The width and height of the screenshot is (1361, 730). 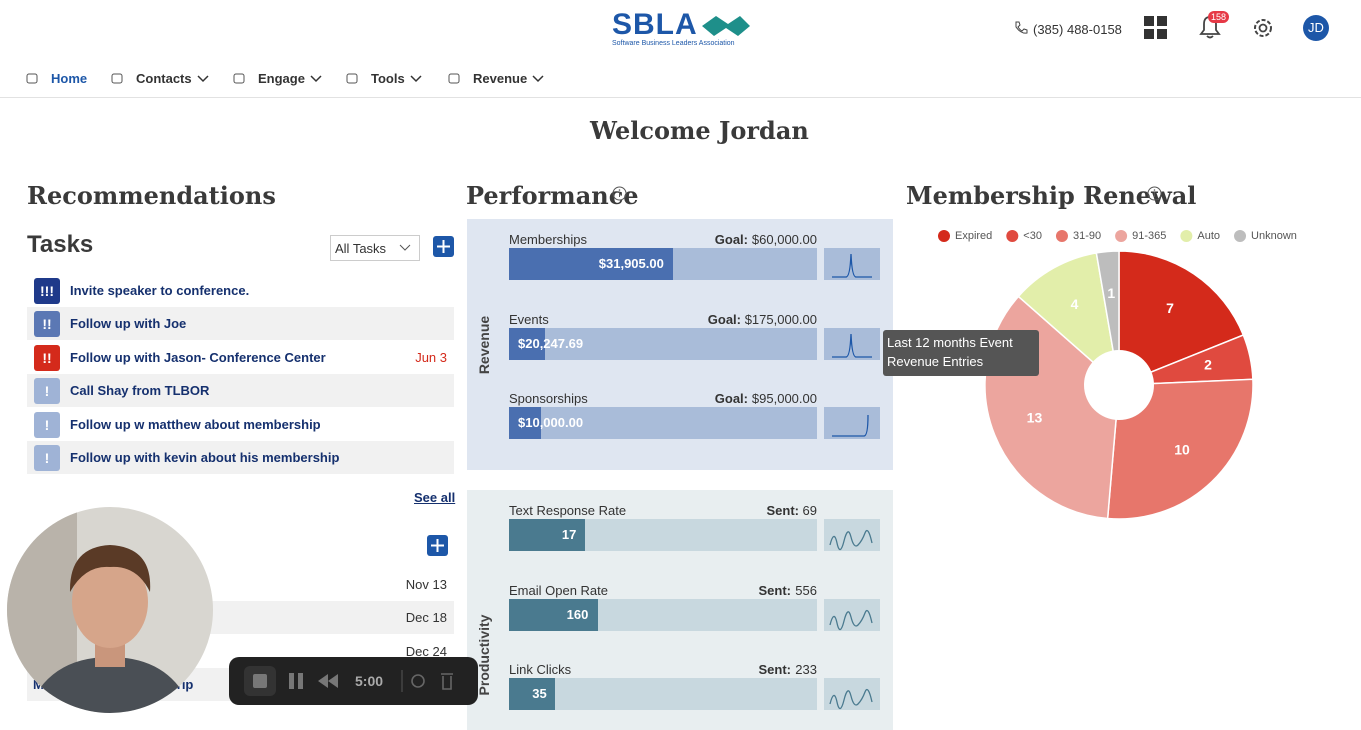 What do you see at coordinates (699, 130) in the screenshot?
I see `welcome: Welcome Jordan` at bounding box center [699, 130].